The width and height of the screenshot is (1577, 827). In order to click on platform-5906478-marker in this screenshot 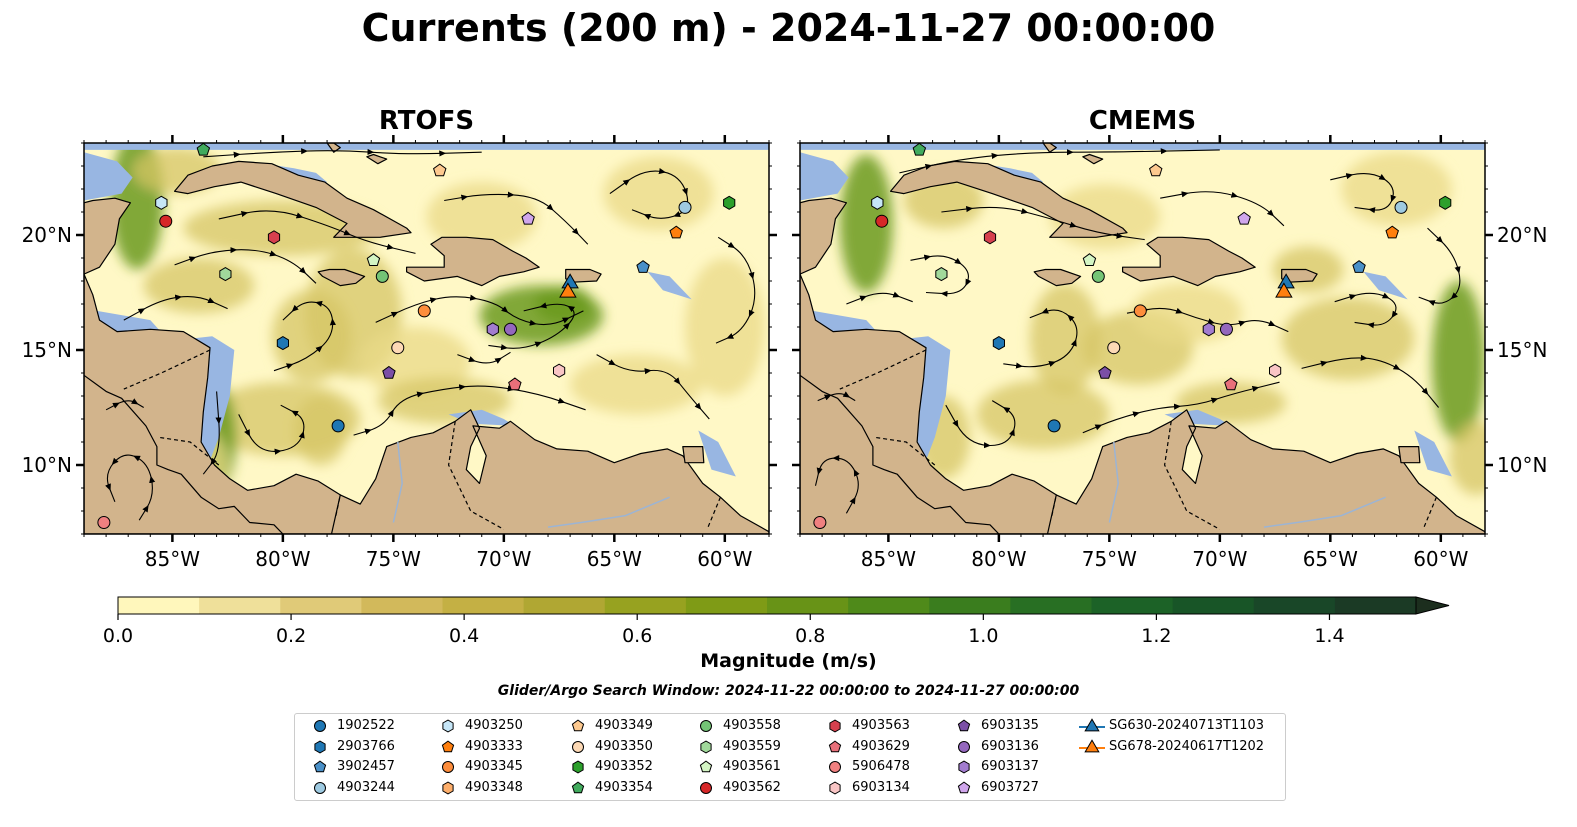, I will do `click(104, 522)`.